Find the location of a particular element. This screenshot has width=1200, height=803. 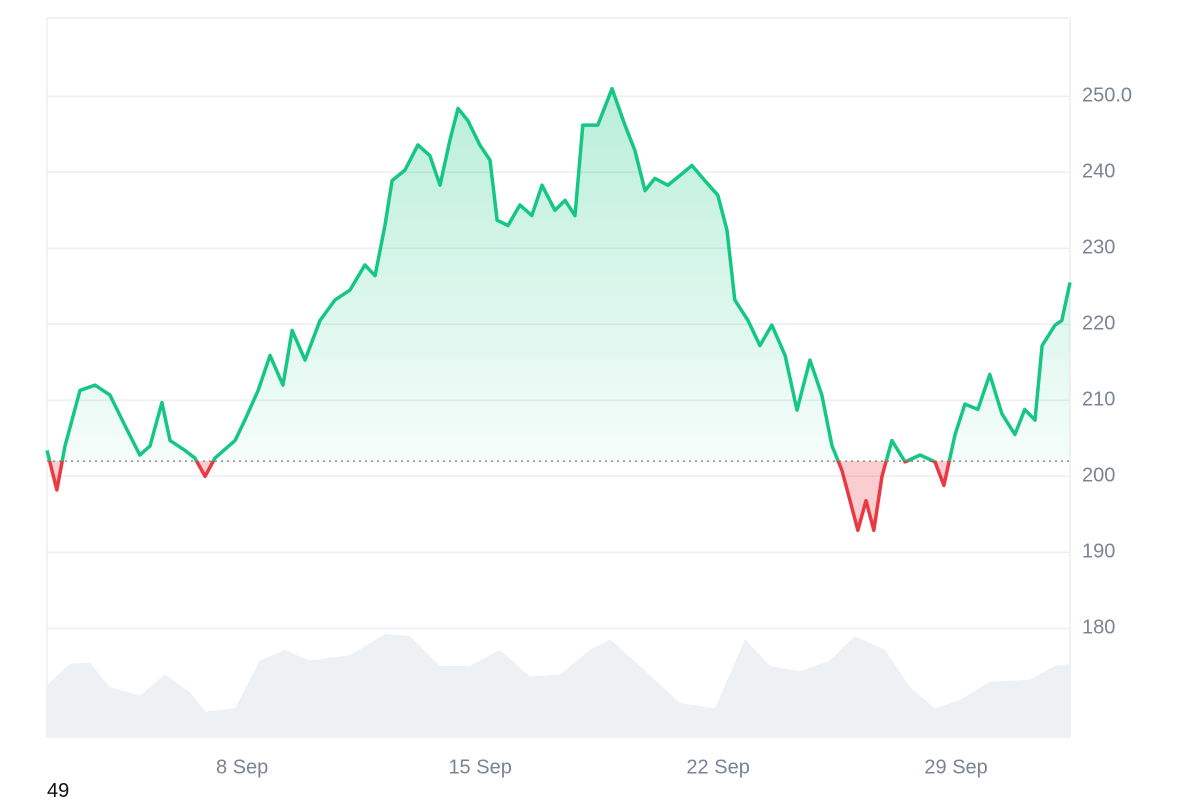

footer-text: 49 is located at coordinates (58, 791).